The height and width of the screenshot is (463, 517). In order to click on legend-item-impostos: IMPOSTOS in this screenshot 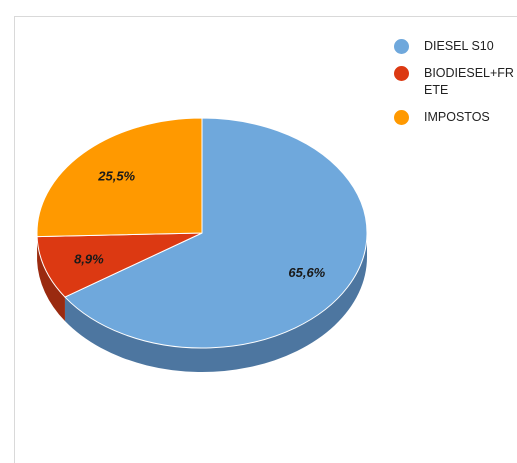, I will do `click(454, 117)`.